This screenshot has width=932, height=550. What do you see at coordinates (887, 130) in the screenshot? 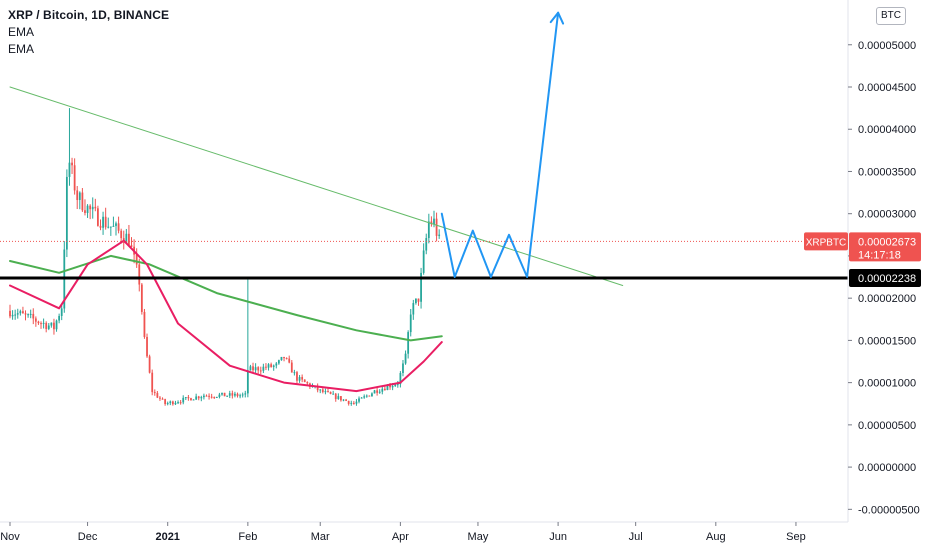
I see `price-tick-label: 0.00004000` at bounding box center [887, 130].